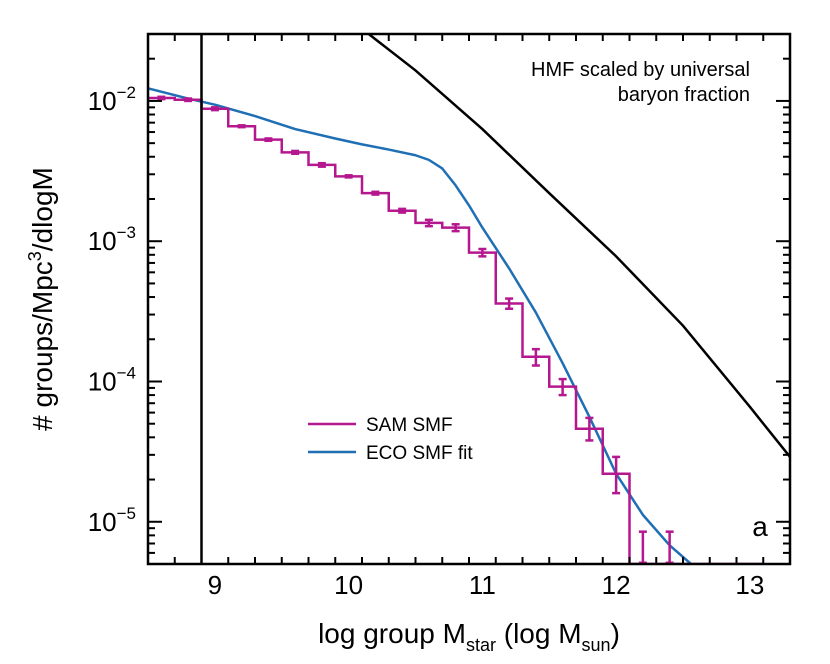  What do you see at coordinates (616, 585) in the screenshot?
I see `x-tick-label: 12` at bounding box center [616, 585].